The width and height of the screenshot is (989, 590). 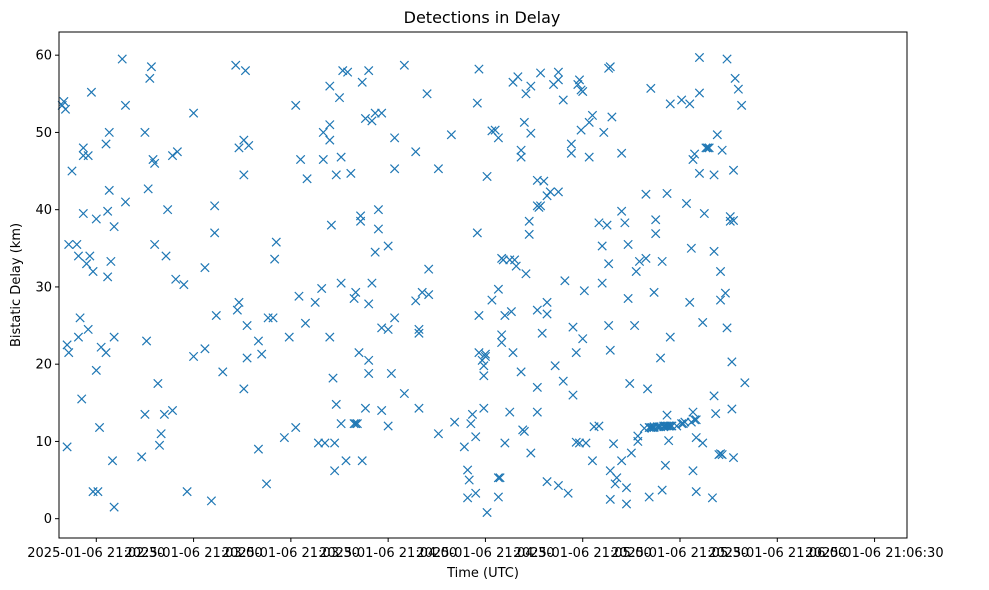 What do you see at coordinates (43, 442) in the screenshot?
I see `y-tick-label: 10` at bounding box center [43, 442].